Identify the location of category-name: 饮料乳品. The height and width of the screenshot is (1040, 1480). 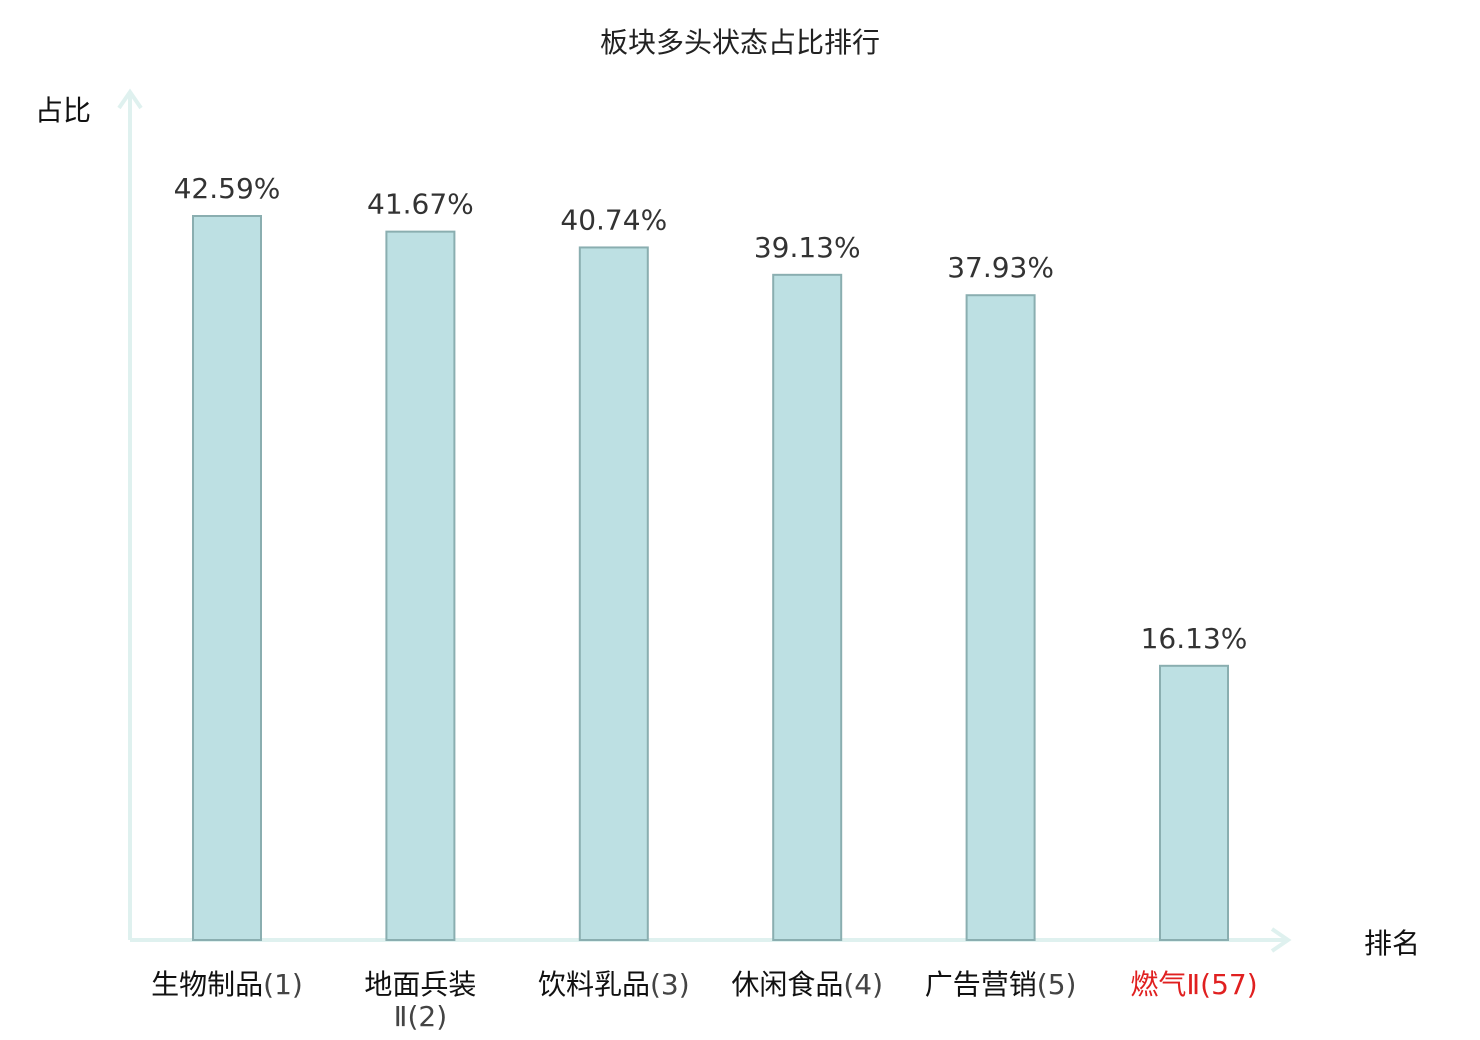
(594, 984).